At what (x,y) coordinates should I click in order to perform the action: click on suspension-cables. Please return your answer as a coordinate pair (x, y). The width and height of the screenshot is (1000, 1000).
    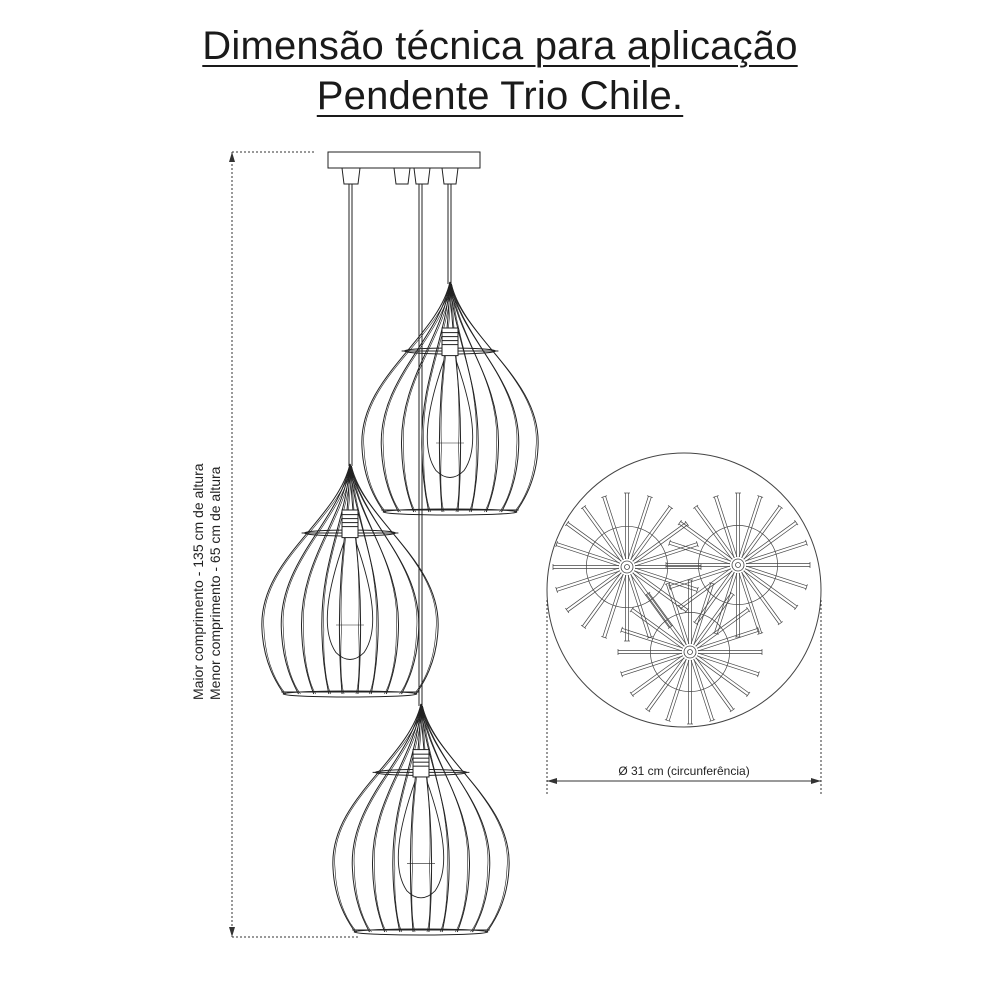
    Looking at the image, I should click on (400, 445).